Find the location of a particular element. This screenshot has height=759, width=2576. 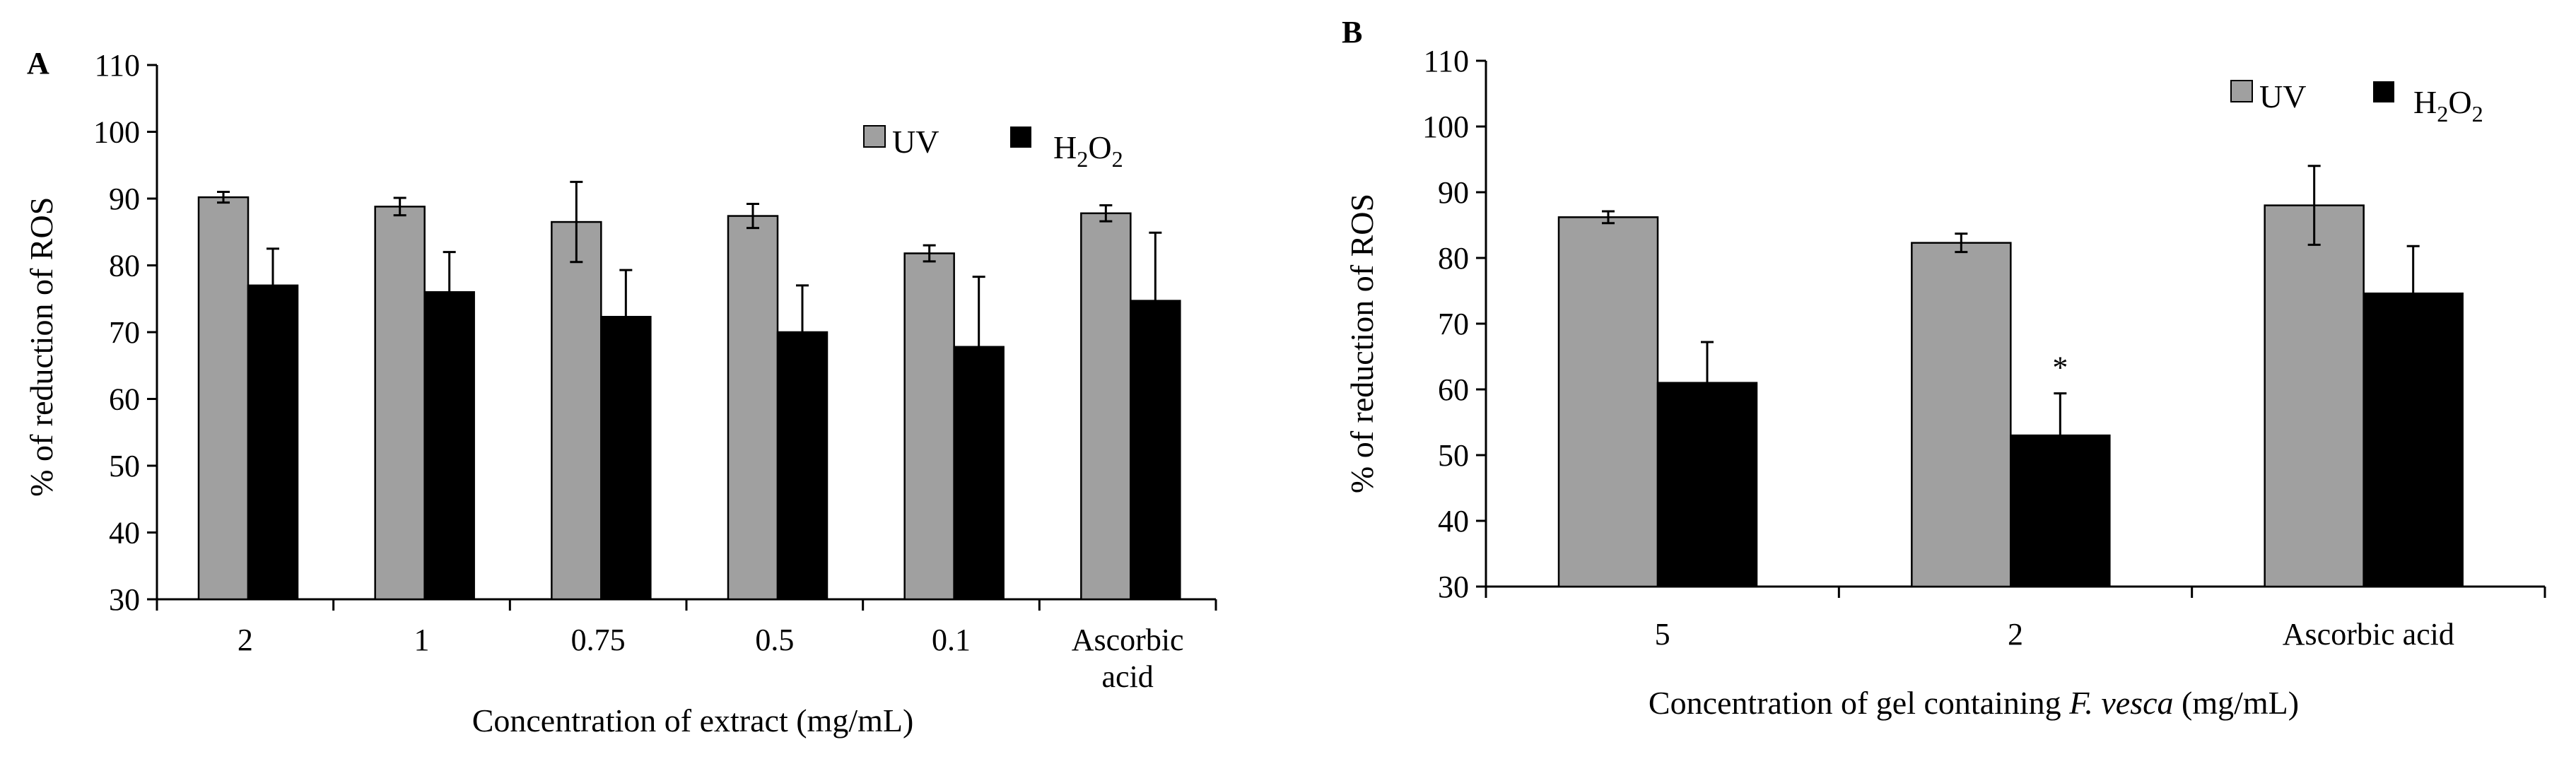

panel-b-legend-swatch-h2o2 is located at coordinates (2384, 91).